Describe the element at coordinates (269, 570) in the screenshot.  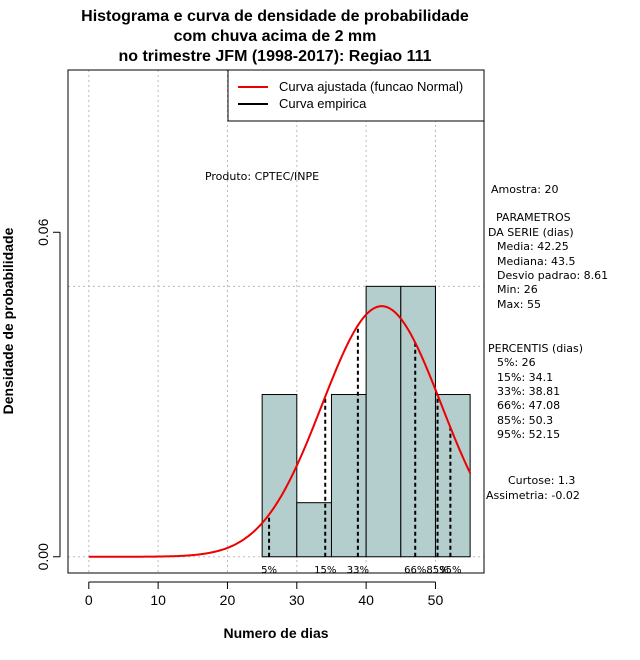
I see `percentile-label-5pct: 5%` at that location.